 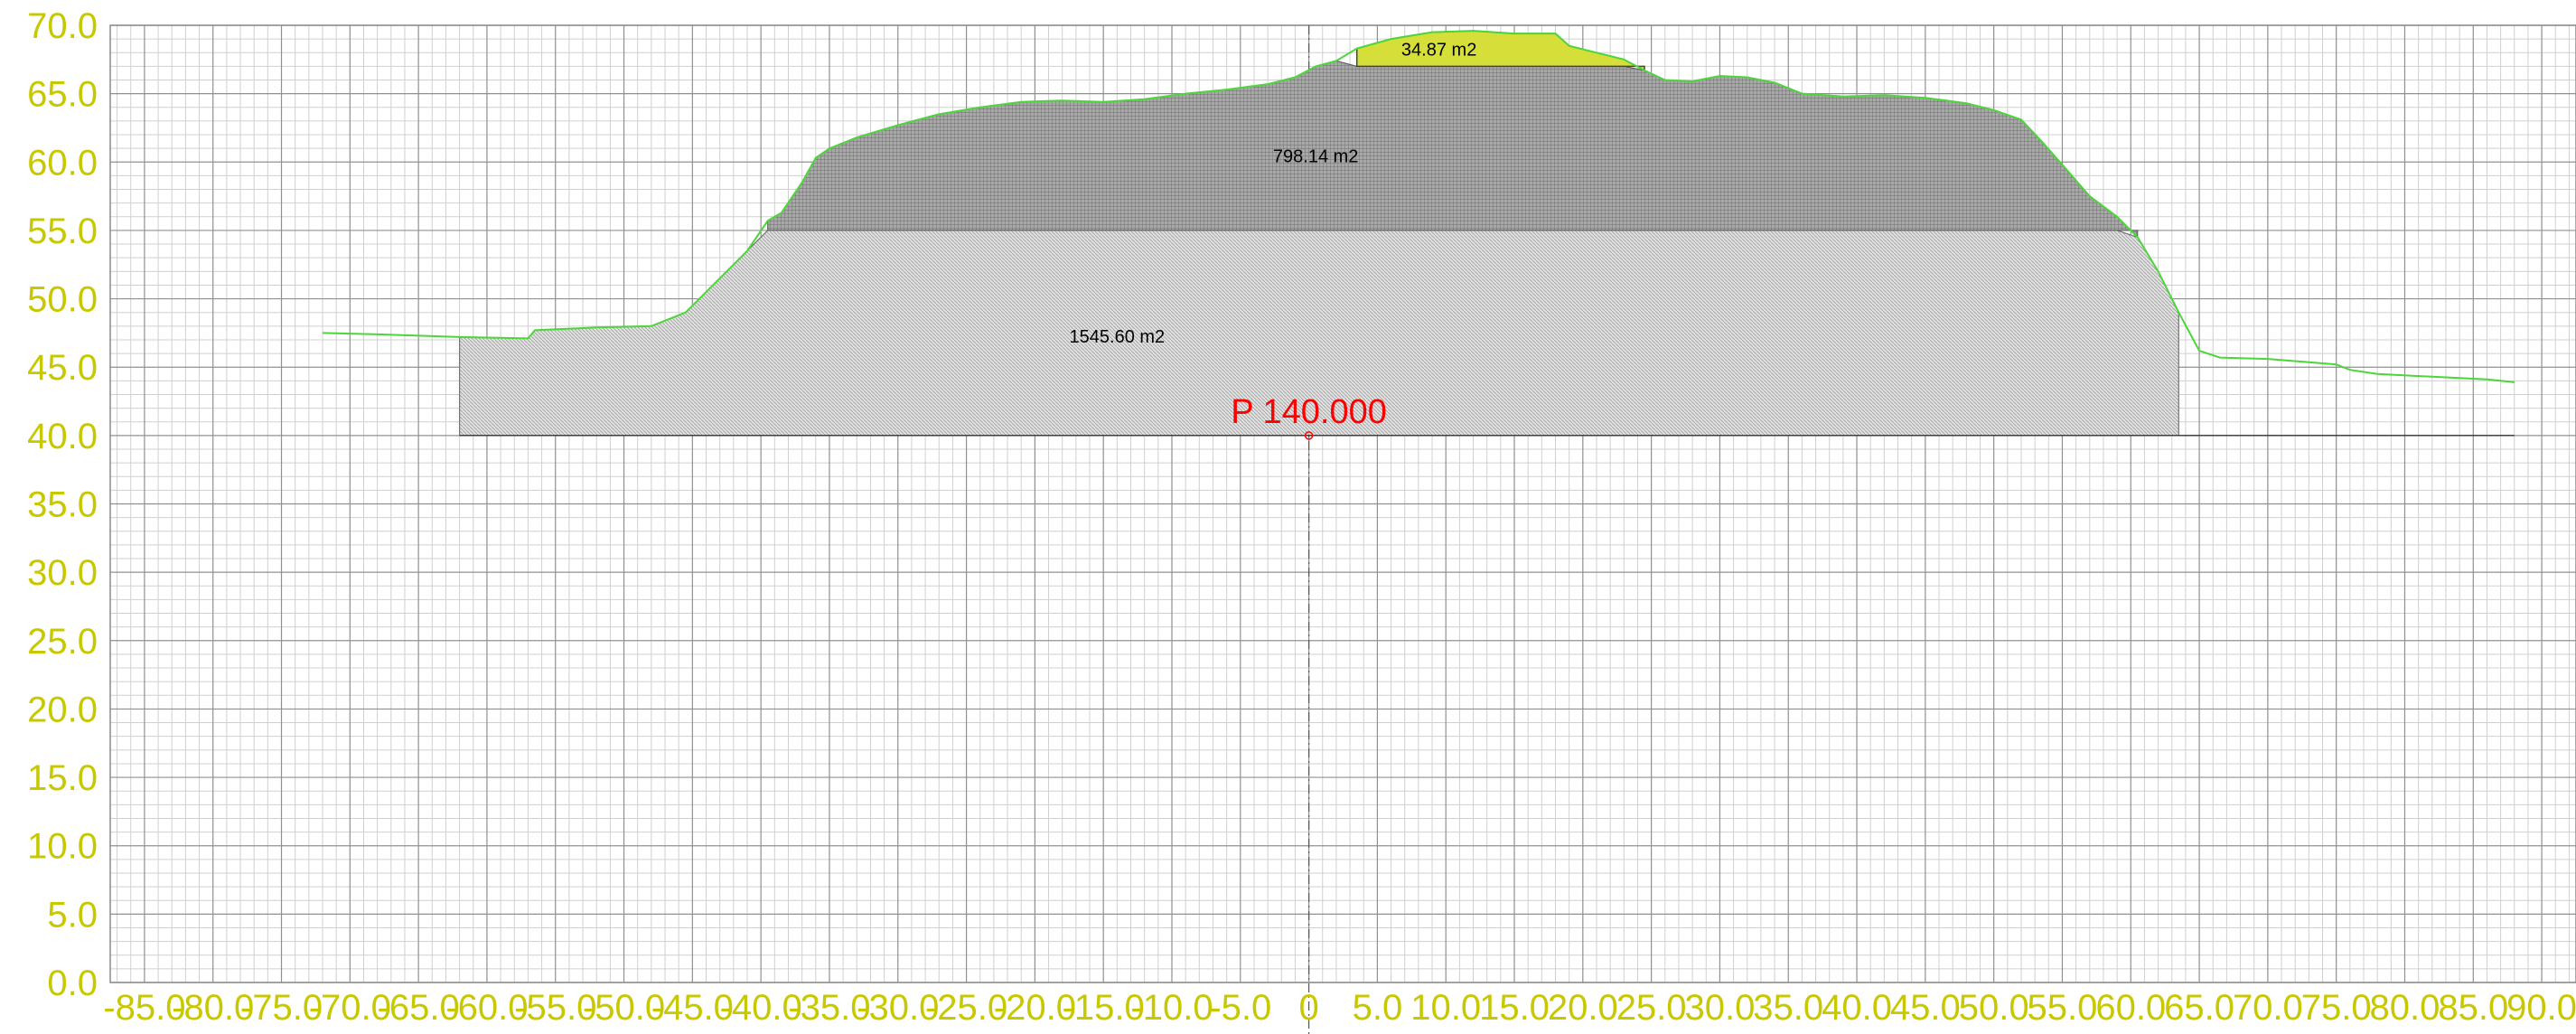 What do you see at coordinates (1857, 1008) in the screenshot?
I see `x-tick-label: 40.0` at bounding box center [1857, 1008].